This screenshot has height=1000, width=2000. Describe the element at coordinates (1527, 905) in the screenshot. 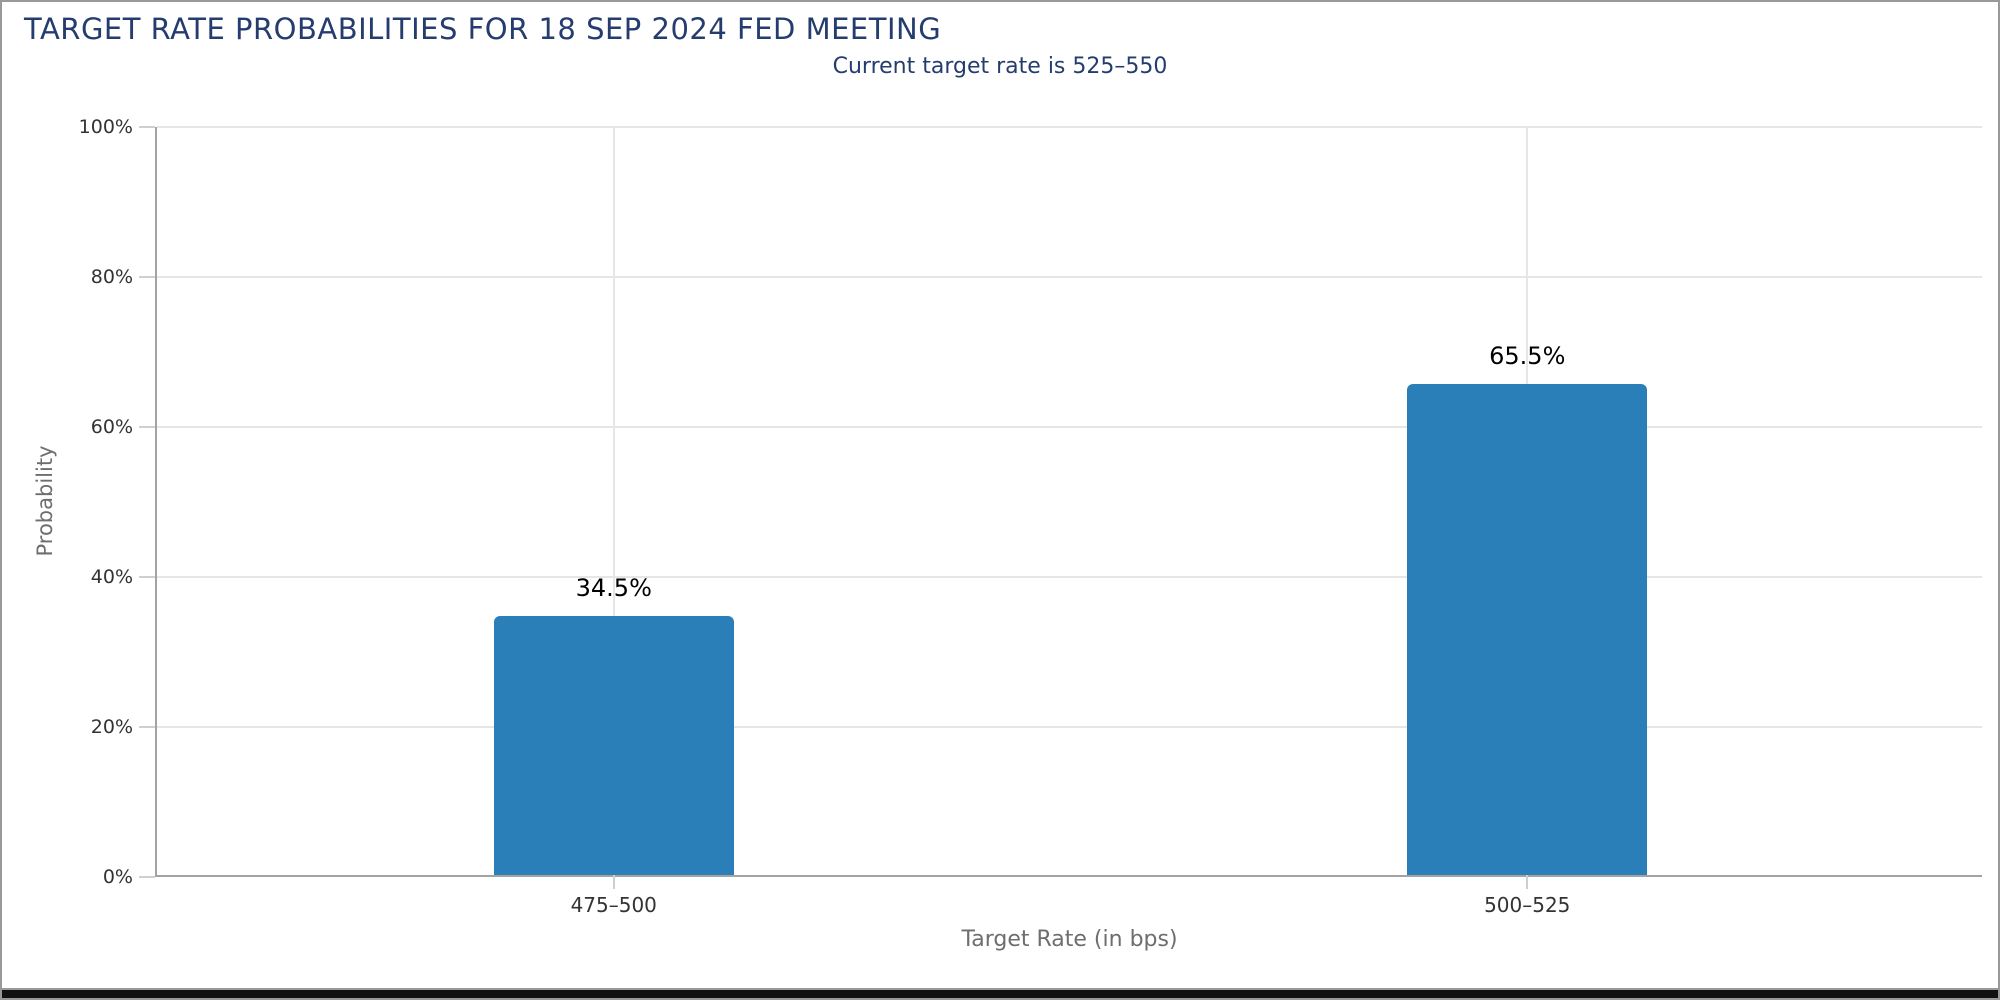

I see `x-category-label: 500–525` at that location.